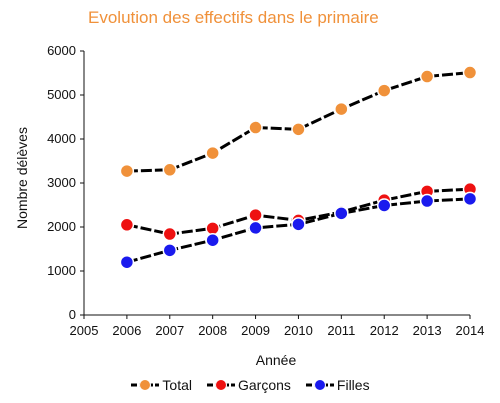  I want to click on x-tick-label: 2009, so click(255, 330).